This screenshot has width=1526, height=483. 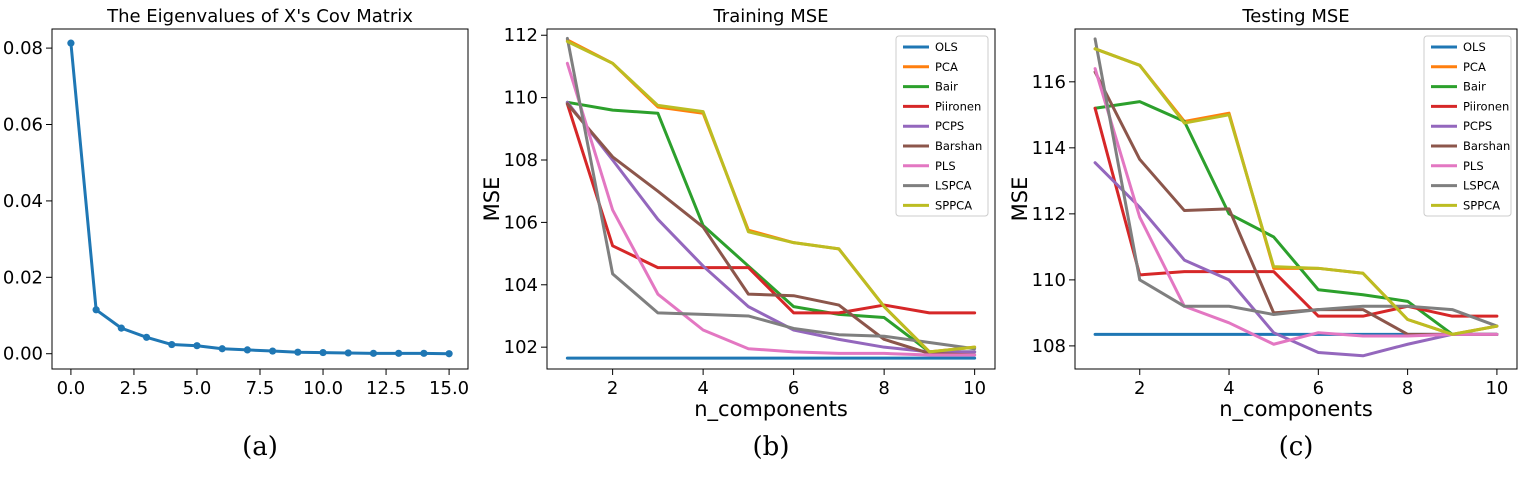 What do you see at coordinates (770, 16) in the screenshot?
I see `chart-title: Training MSE` at bounding box center [770, 16].